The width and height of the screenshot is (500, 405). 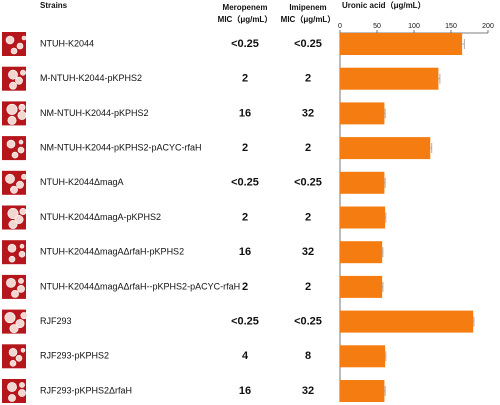 What do you see at coordinates (340, 26) in the screenshot?
I see `x-tick-label: 0` at bounding box center [340, 26].